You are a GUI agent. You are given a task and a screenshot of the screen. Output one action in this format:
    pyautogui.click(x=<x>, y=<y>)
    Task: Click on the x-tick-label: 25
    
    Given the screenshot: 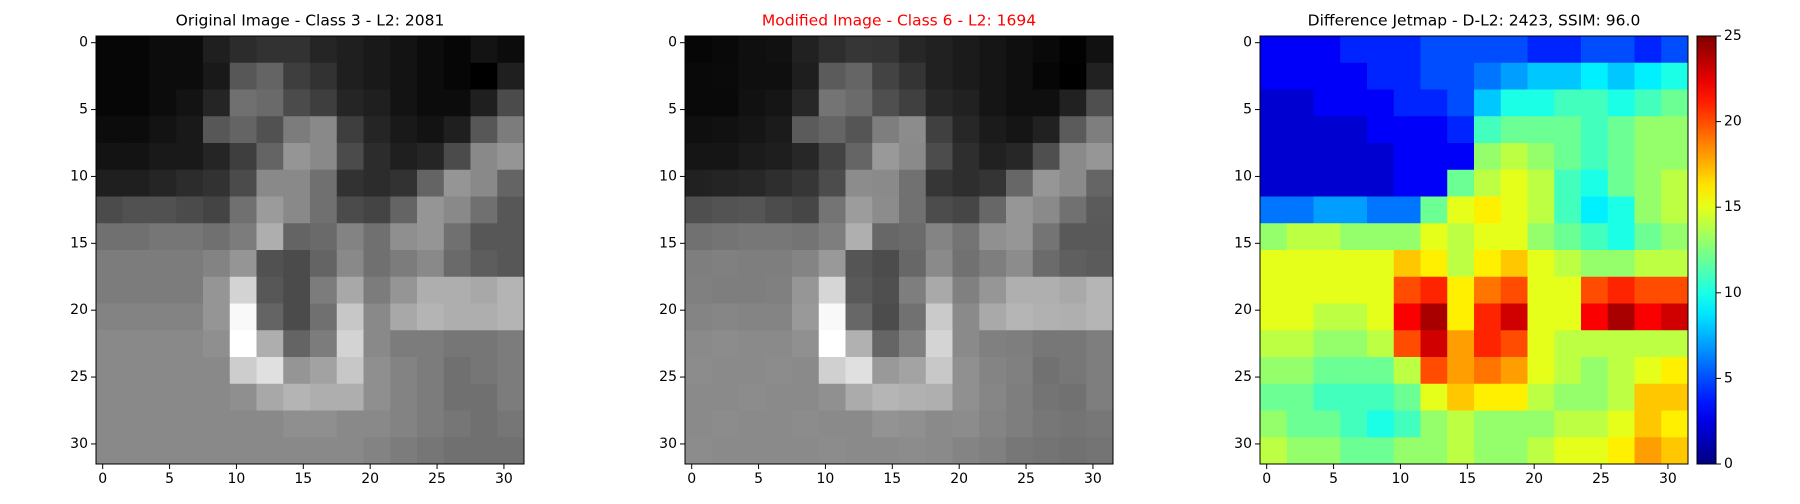 What is the action you would take?
    pyautogui.click(x=1601, y=479)
    